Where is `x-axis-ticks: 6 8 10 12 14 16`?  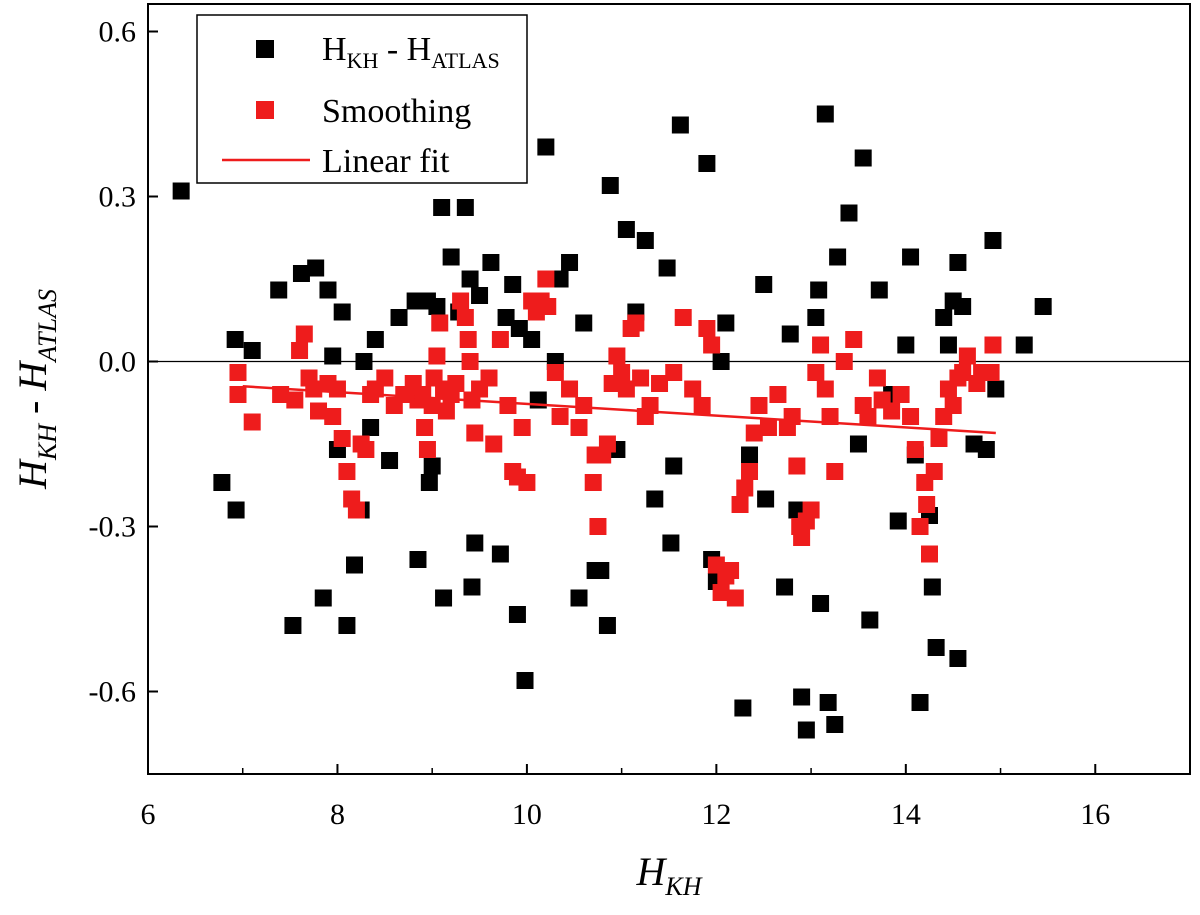
x-axis-ticks: 6 8 10 12 14 16 is located at coordinates (625, 797).